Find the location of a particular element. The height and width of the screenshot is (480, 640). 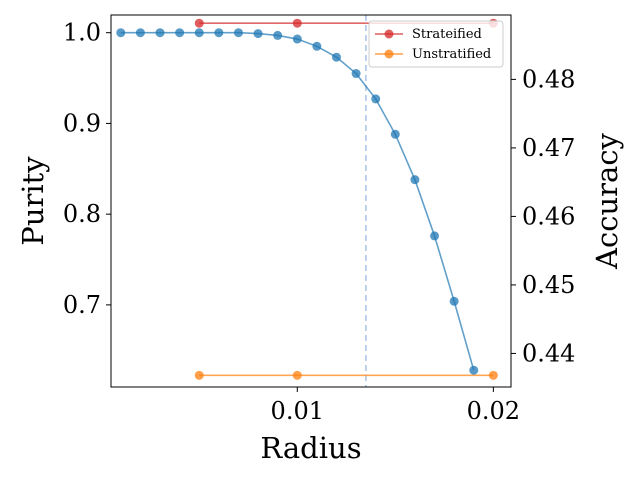

y-axis-left-label: Purity is located at coordinates (33, 201).